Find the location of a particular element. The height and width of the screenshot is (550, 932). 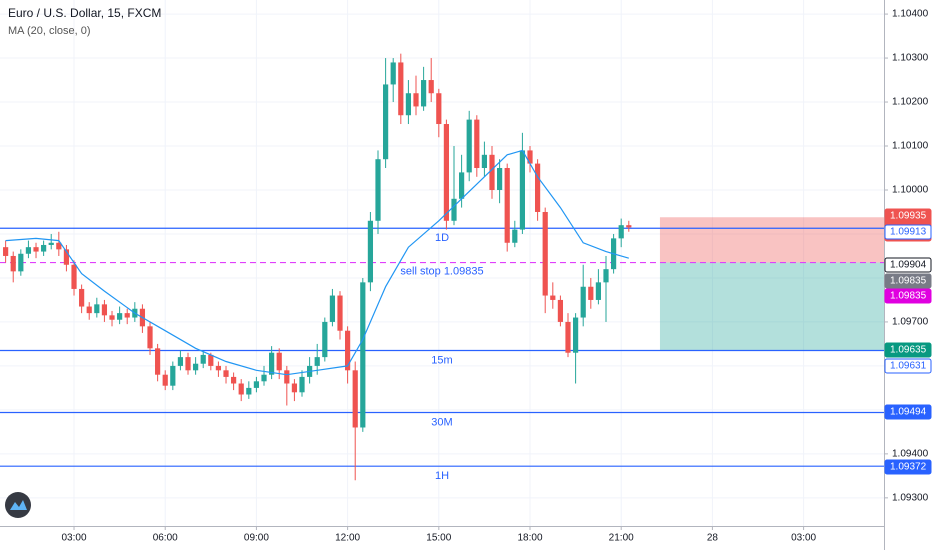

y-tick-label: 1.10200 is located at coordinates (910, 102).